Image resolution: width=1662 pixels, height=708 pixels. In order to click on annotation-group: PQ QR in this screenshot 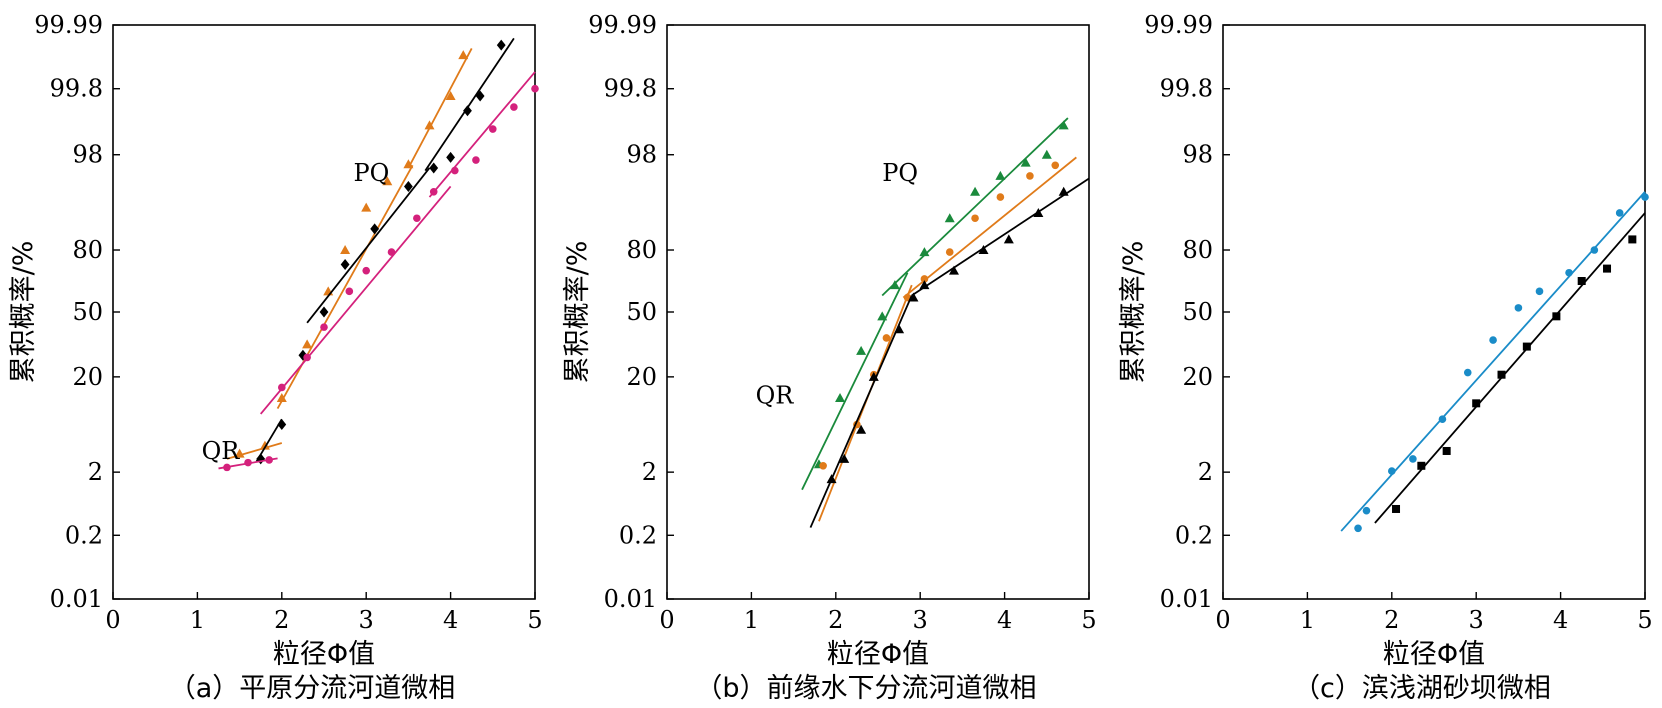, I will do `click(837, 284)`.